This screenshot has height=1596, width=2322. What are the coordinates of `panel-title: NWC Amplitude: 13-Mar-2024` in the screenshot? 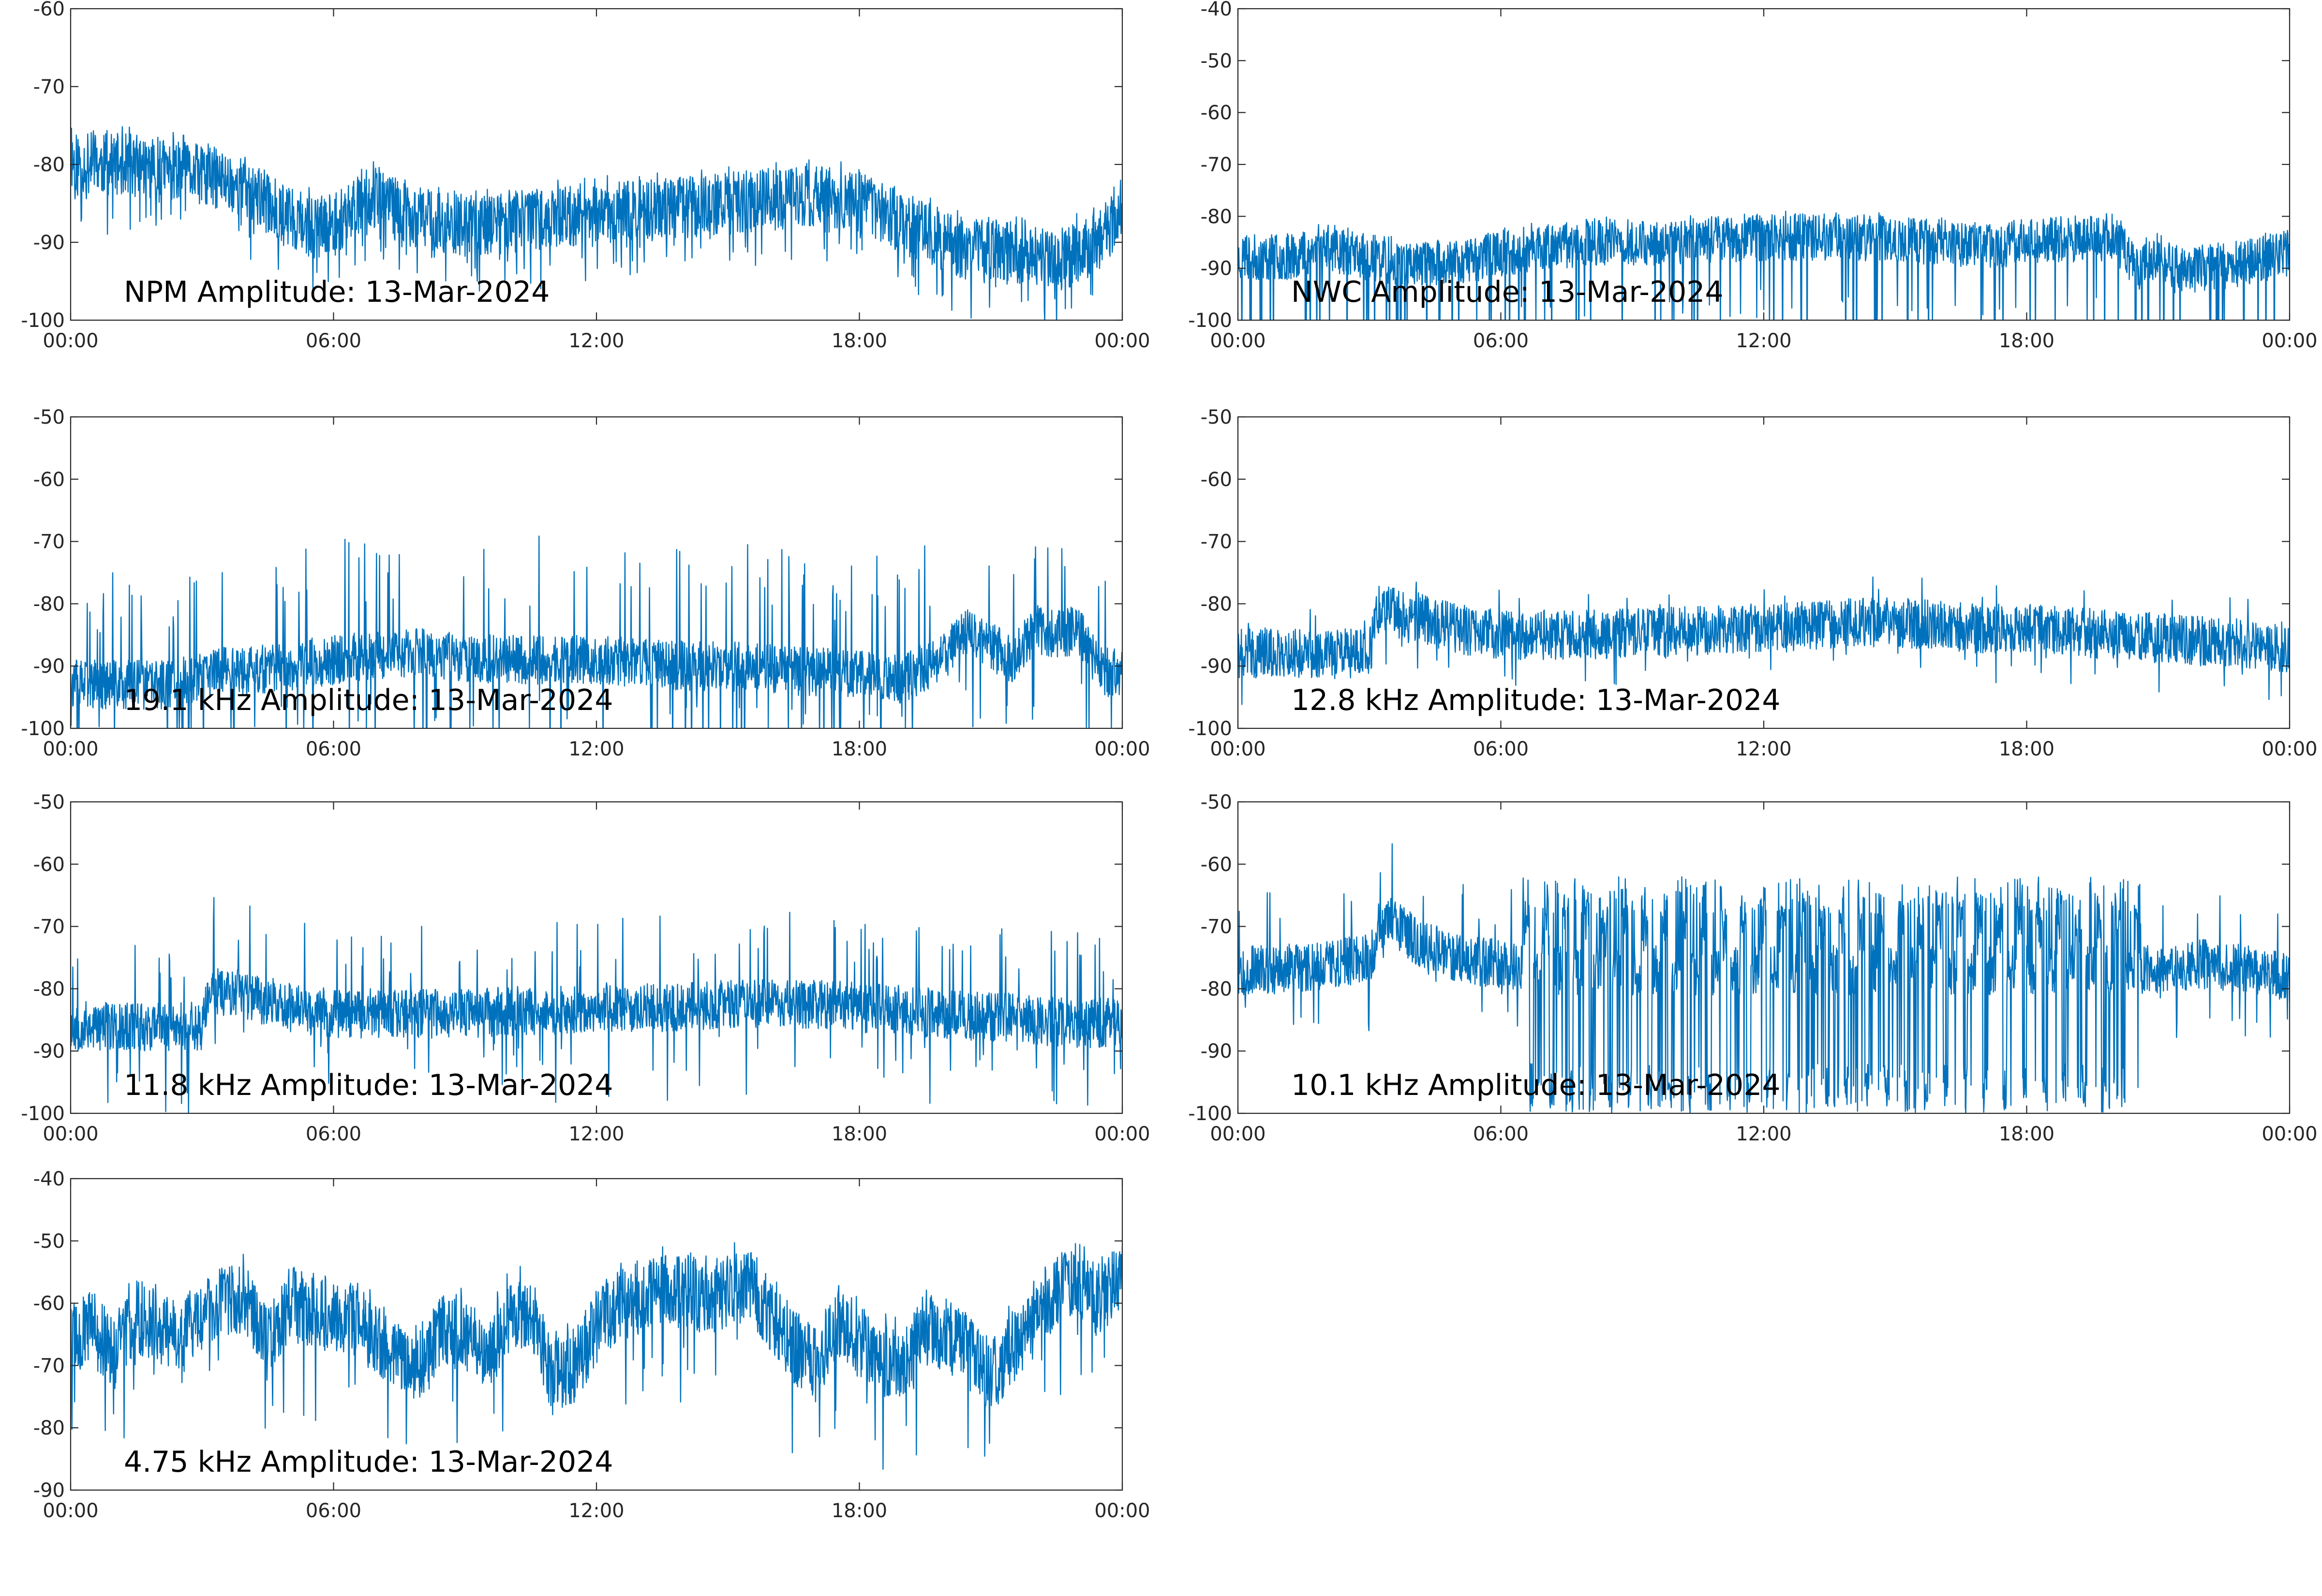 It's located at (1507, 292).